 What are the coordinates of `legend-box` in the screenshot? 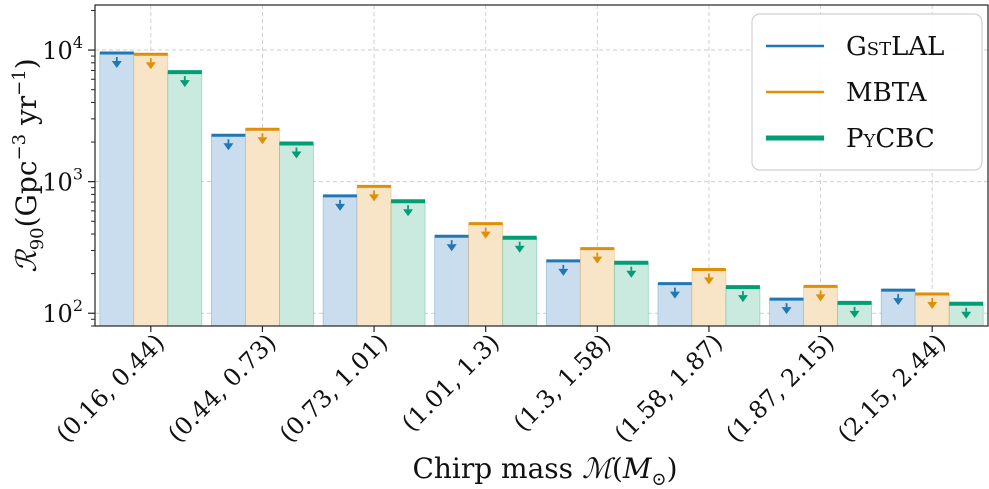 It's located at (867, 92).